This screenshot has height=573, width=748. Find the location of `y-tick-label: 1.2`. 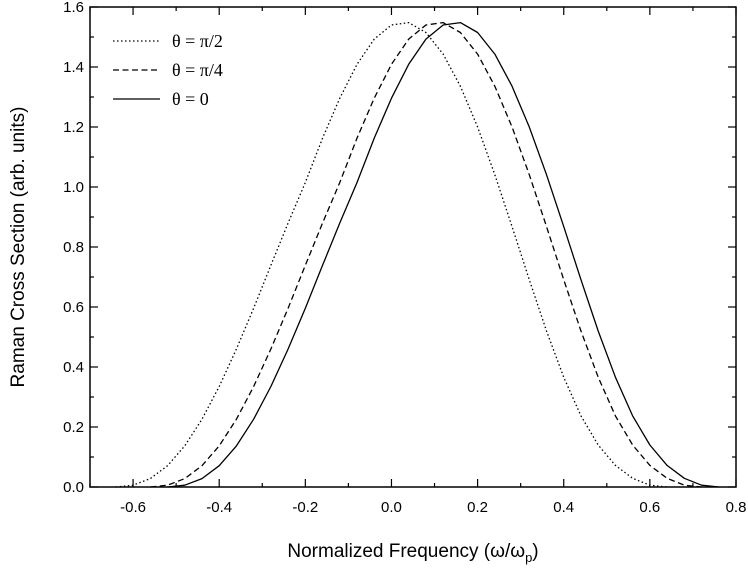

y-tick-label: 1.2 is located at coordinates (73, 127).